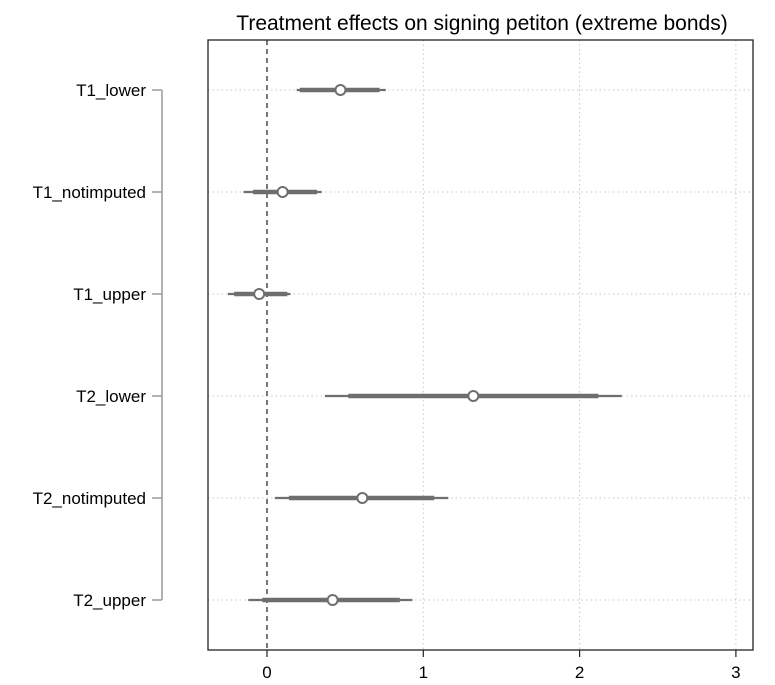  What do you see at coordinates (266, 672) in the screenshot?
I see `x-tick-label: 0` at bounding box center [266, 672].